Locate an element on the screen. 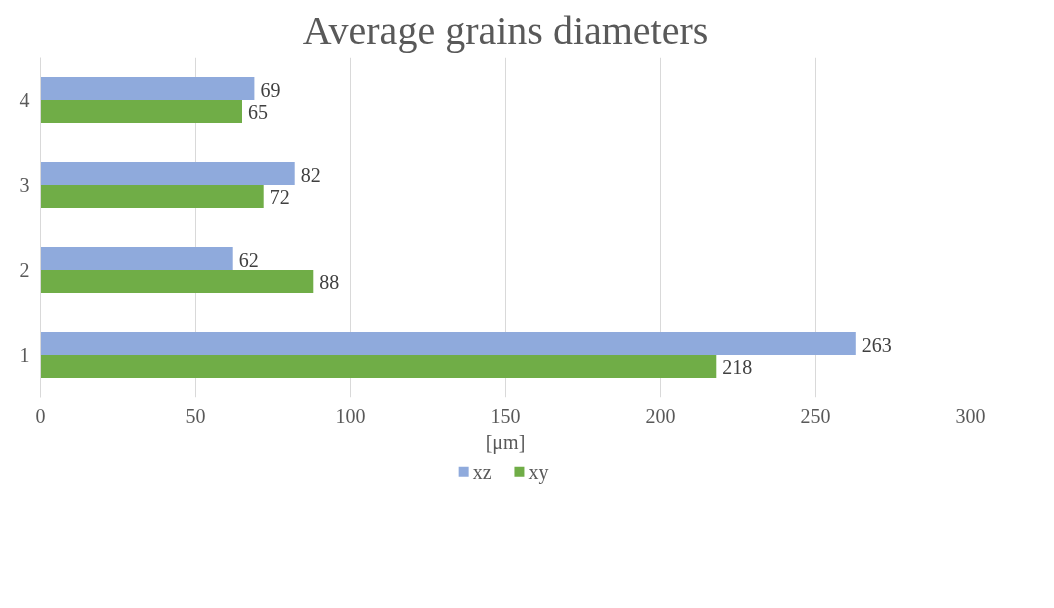 This screenshot has width=1054, height=608. y-tick-label: 4 is located at coordinates (24, 100).